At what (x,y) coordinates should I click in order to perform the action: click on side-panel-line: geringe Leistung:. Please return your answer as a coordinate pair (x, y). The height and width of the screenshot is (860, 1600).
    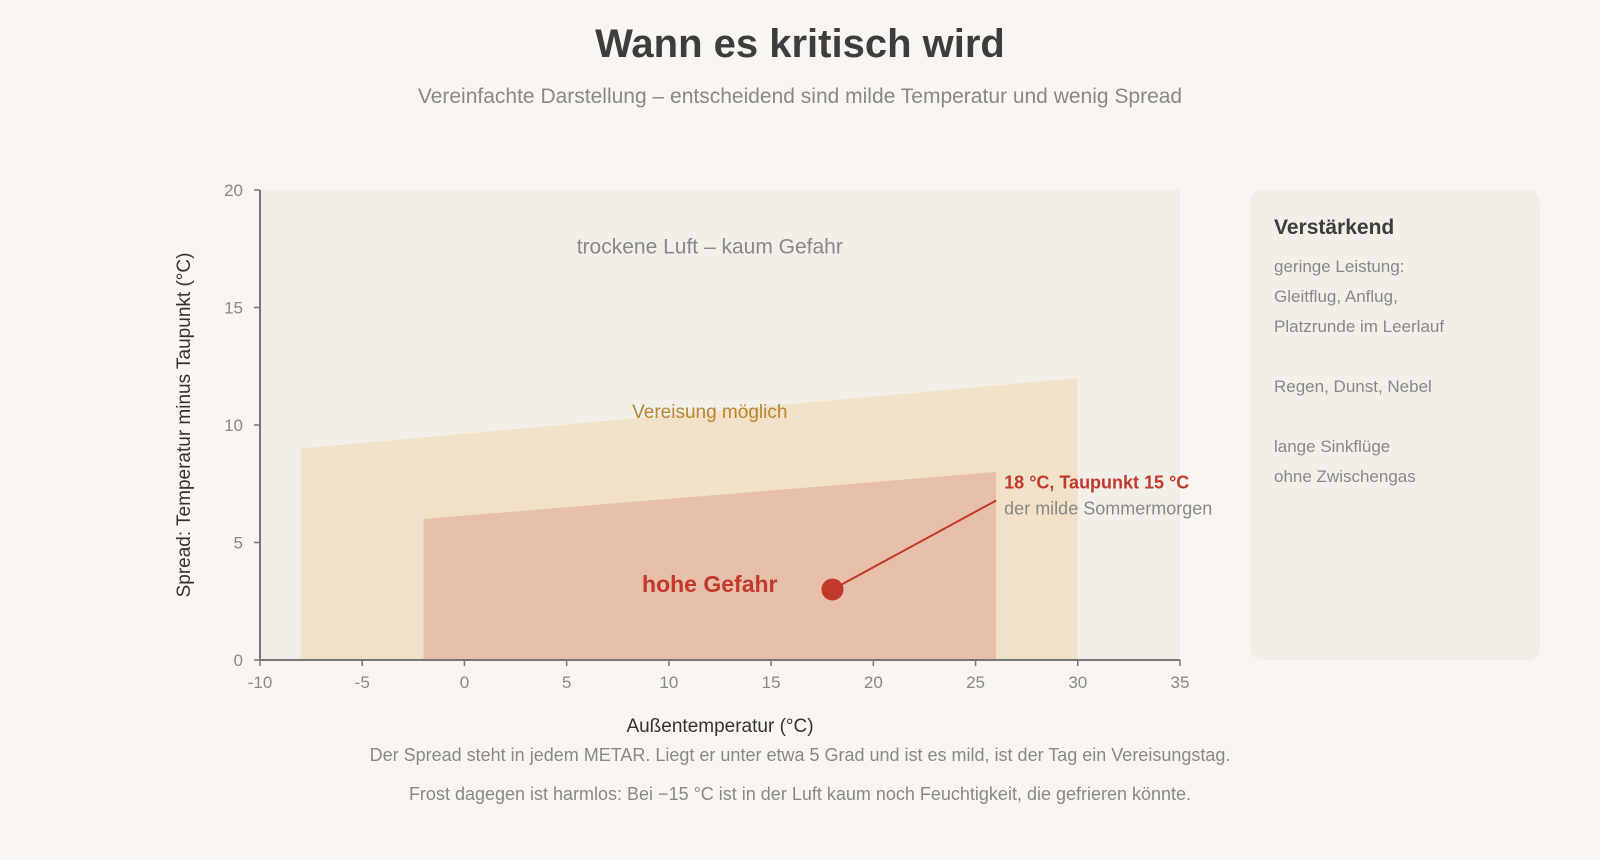
    Looking at the image, I should click on (1339, 266).